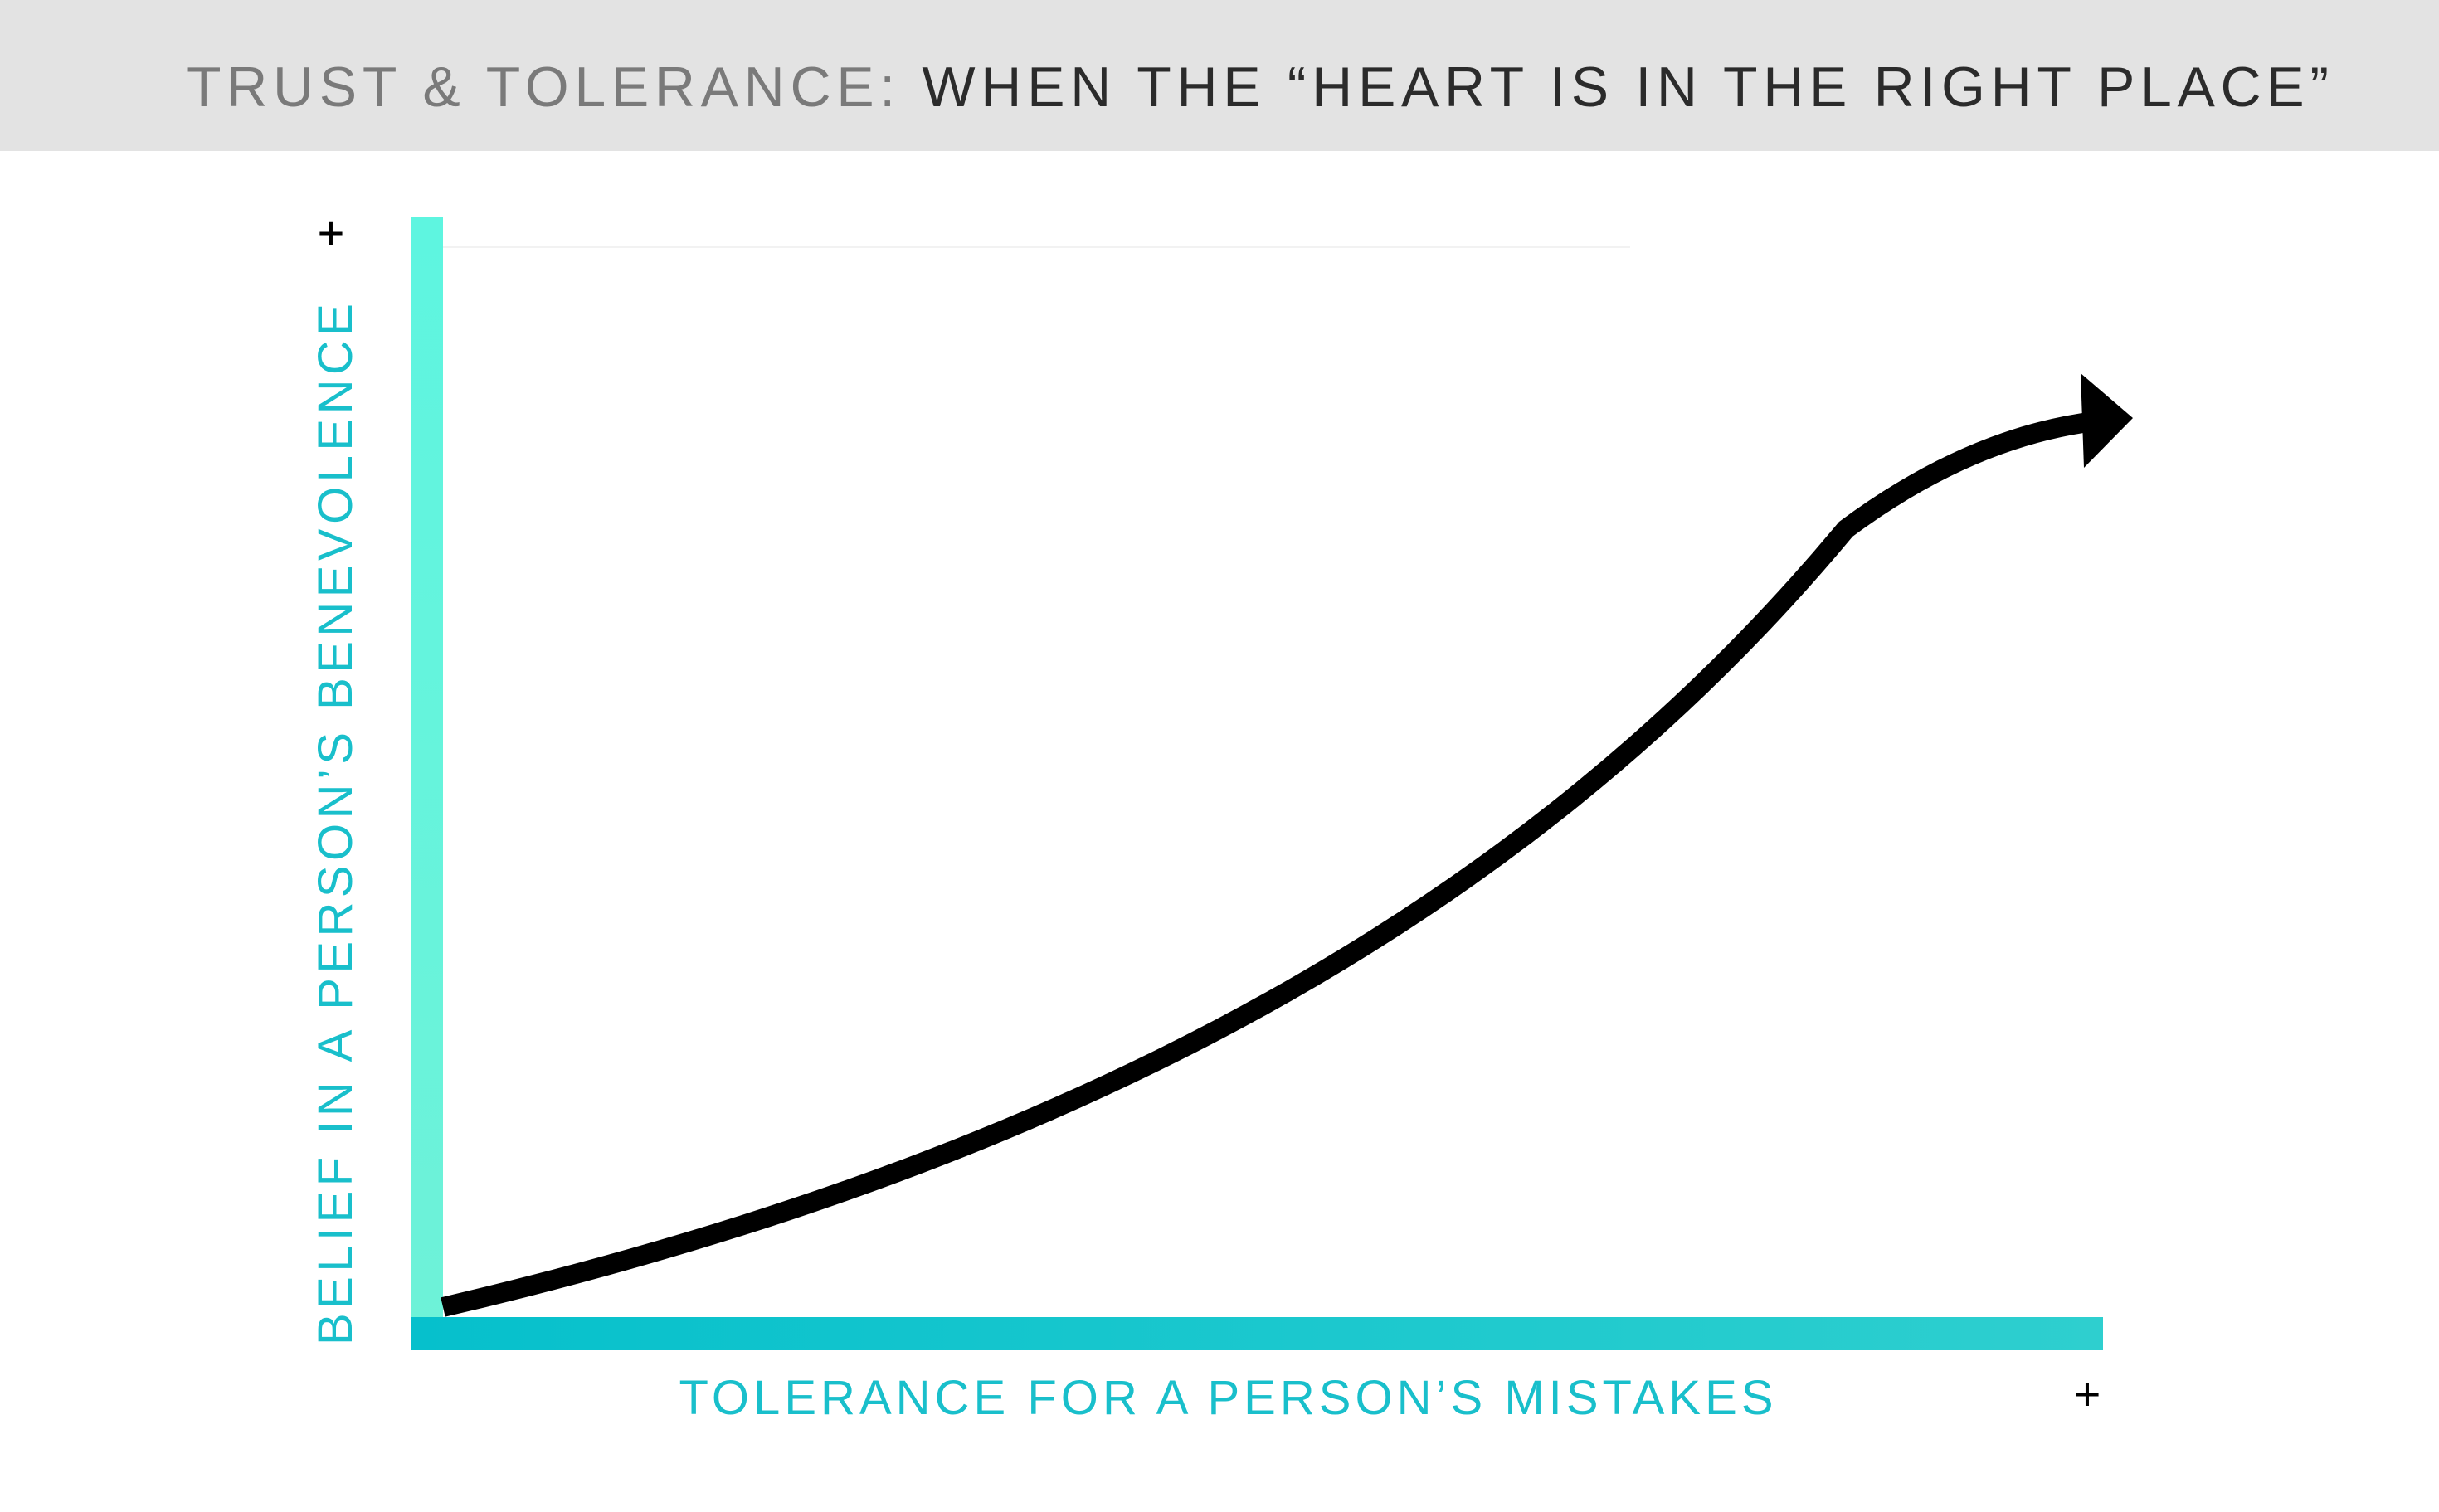 The height and width of the screenshot is (1512, 2439). What do you see at coordinates (541, 88) in the screenshot?
I see `title-prefix: TRUST & TOLERANCE:` at bounding box center [541, 88].